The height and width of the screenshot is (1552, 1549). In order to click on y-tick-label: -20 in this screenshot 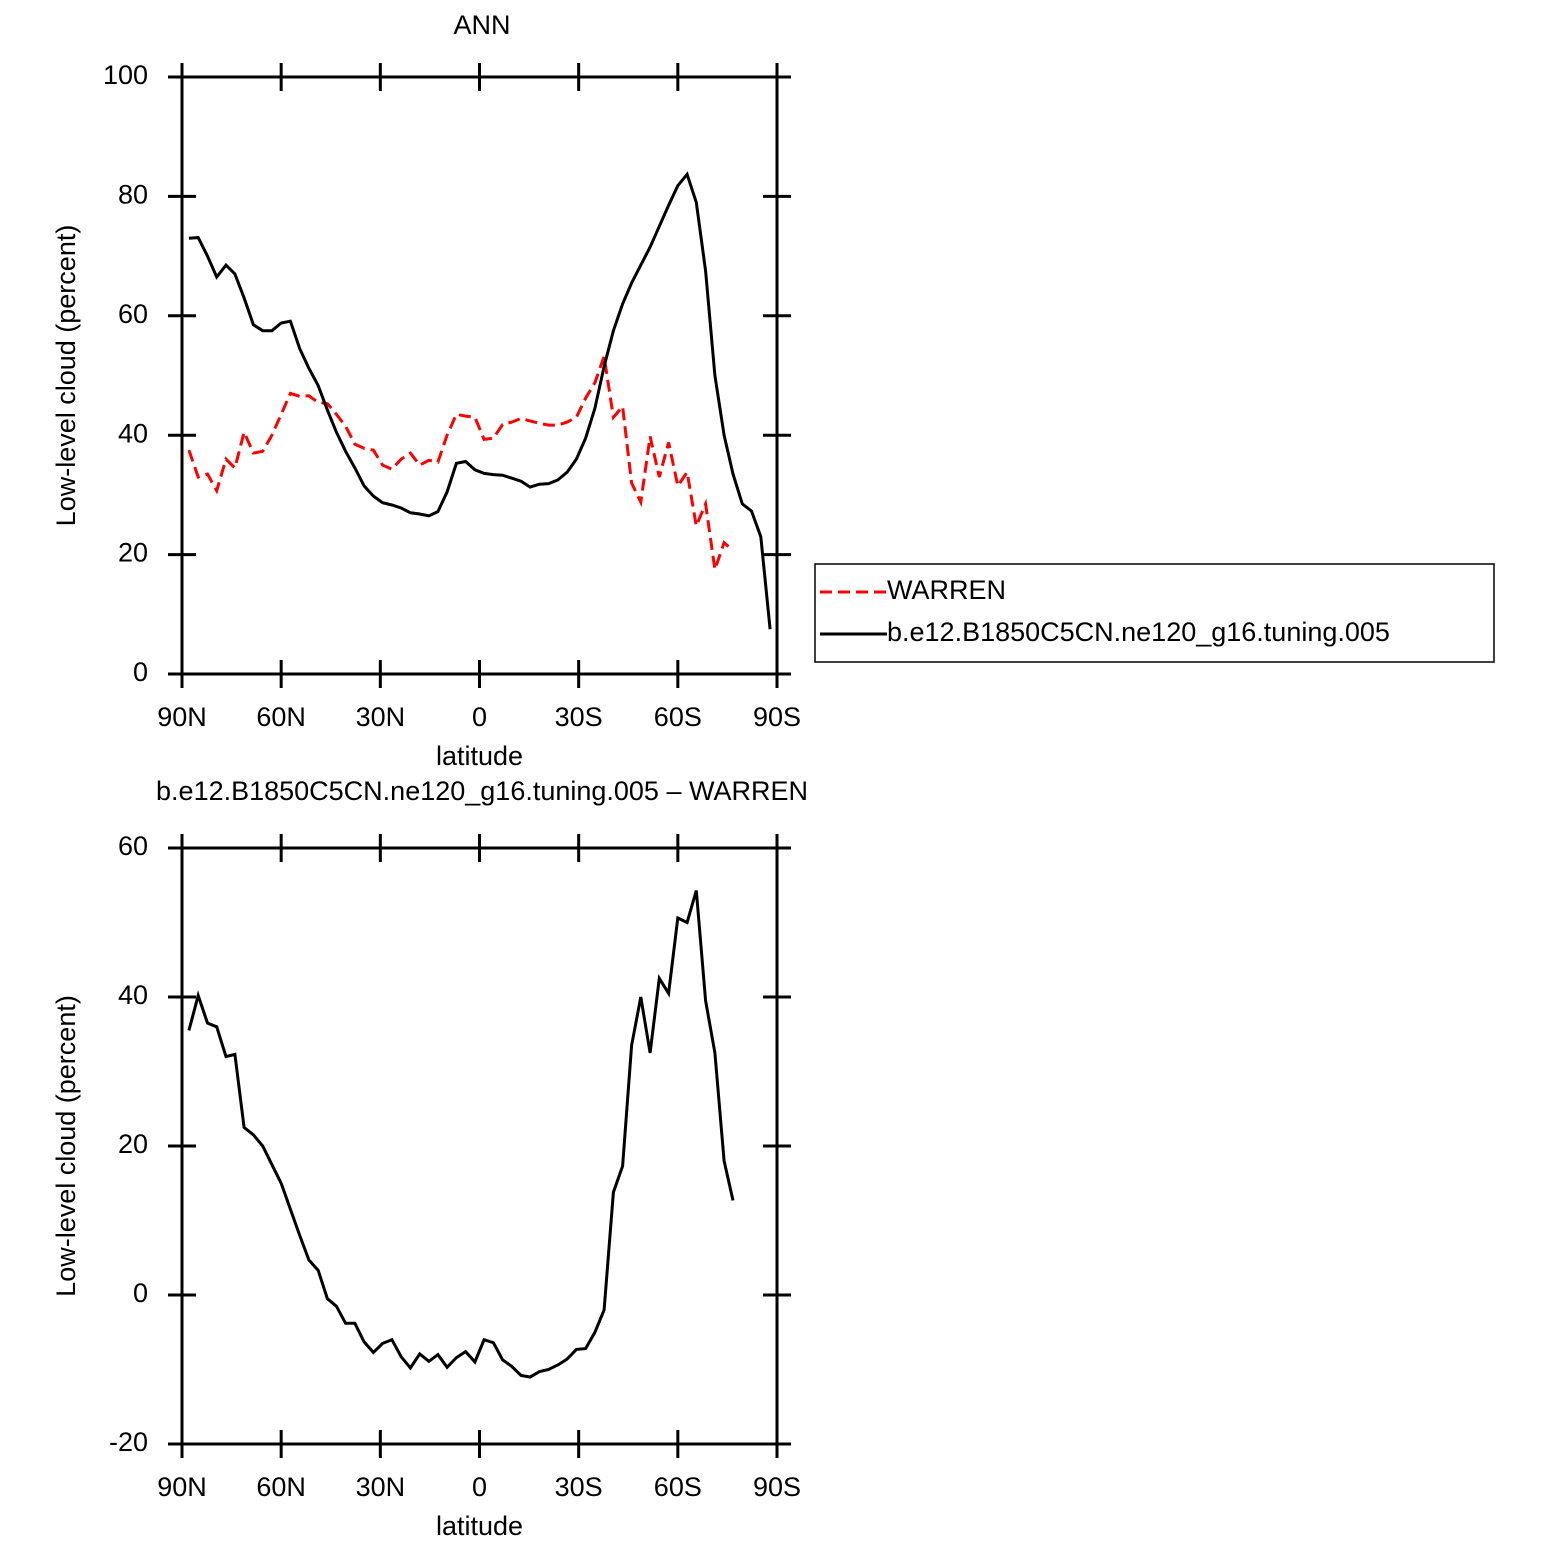, I will do `click(128, 1442)`.